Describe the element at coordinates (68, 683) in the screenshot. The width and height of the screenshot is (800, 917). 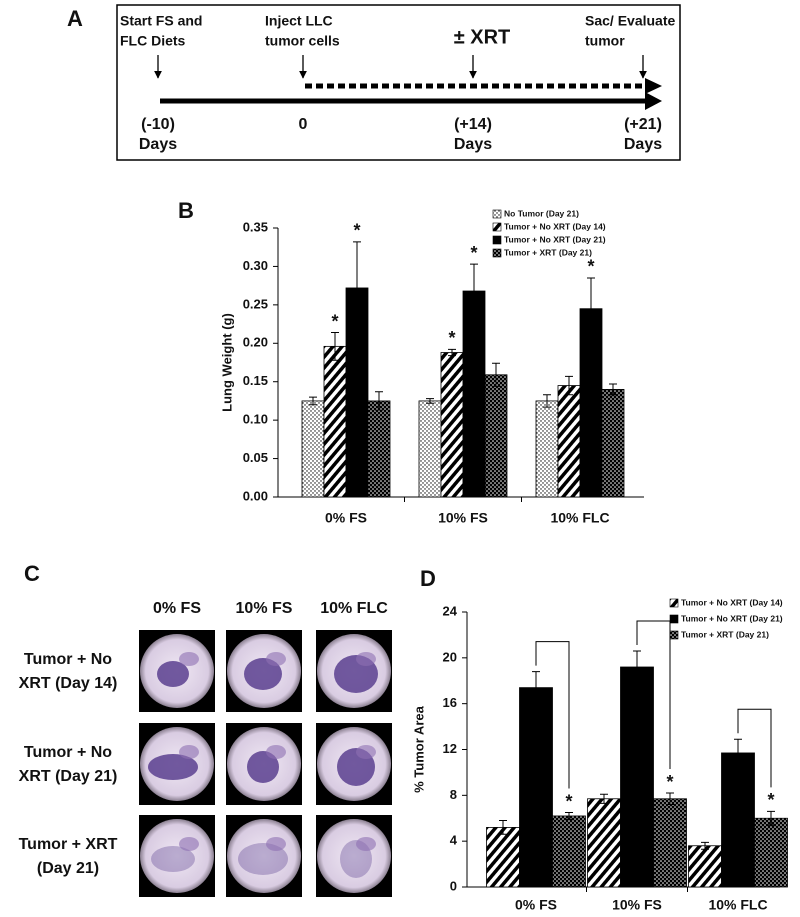
I see `row-label: XRT (Day 14)` at that location.